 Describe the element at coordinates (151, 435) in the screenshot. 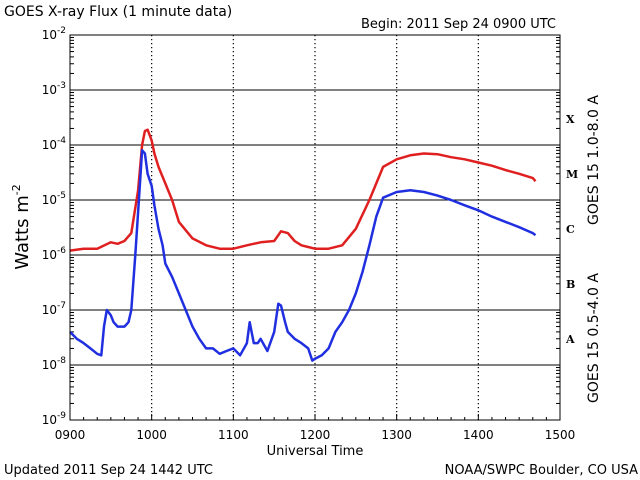

I see `x-tick-label: 1000` at that location.